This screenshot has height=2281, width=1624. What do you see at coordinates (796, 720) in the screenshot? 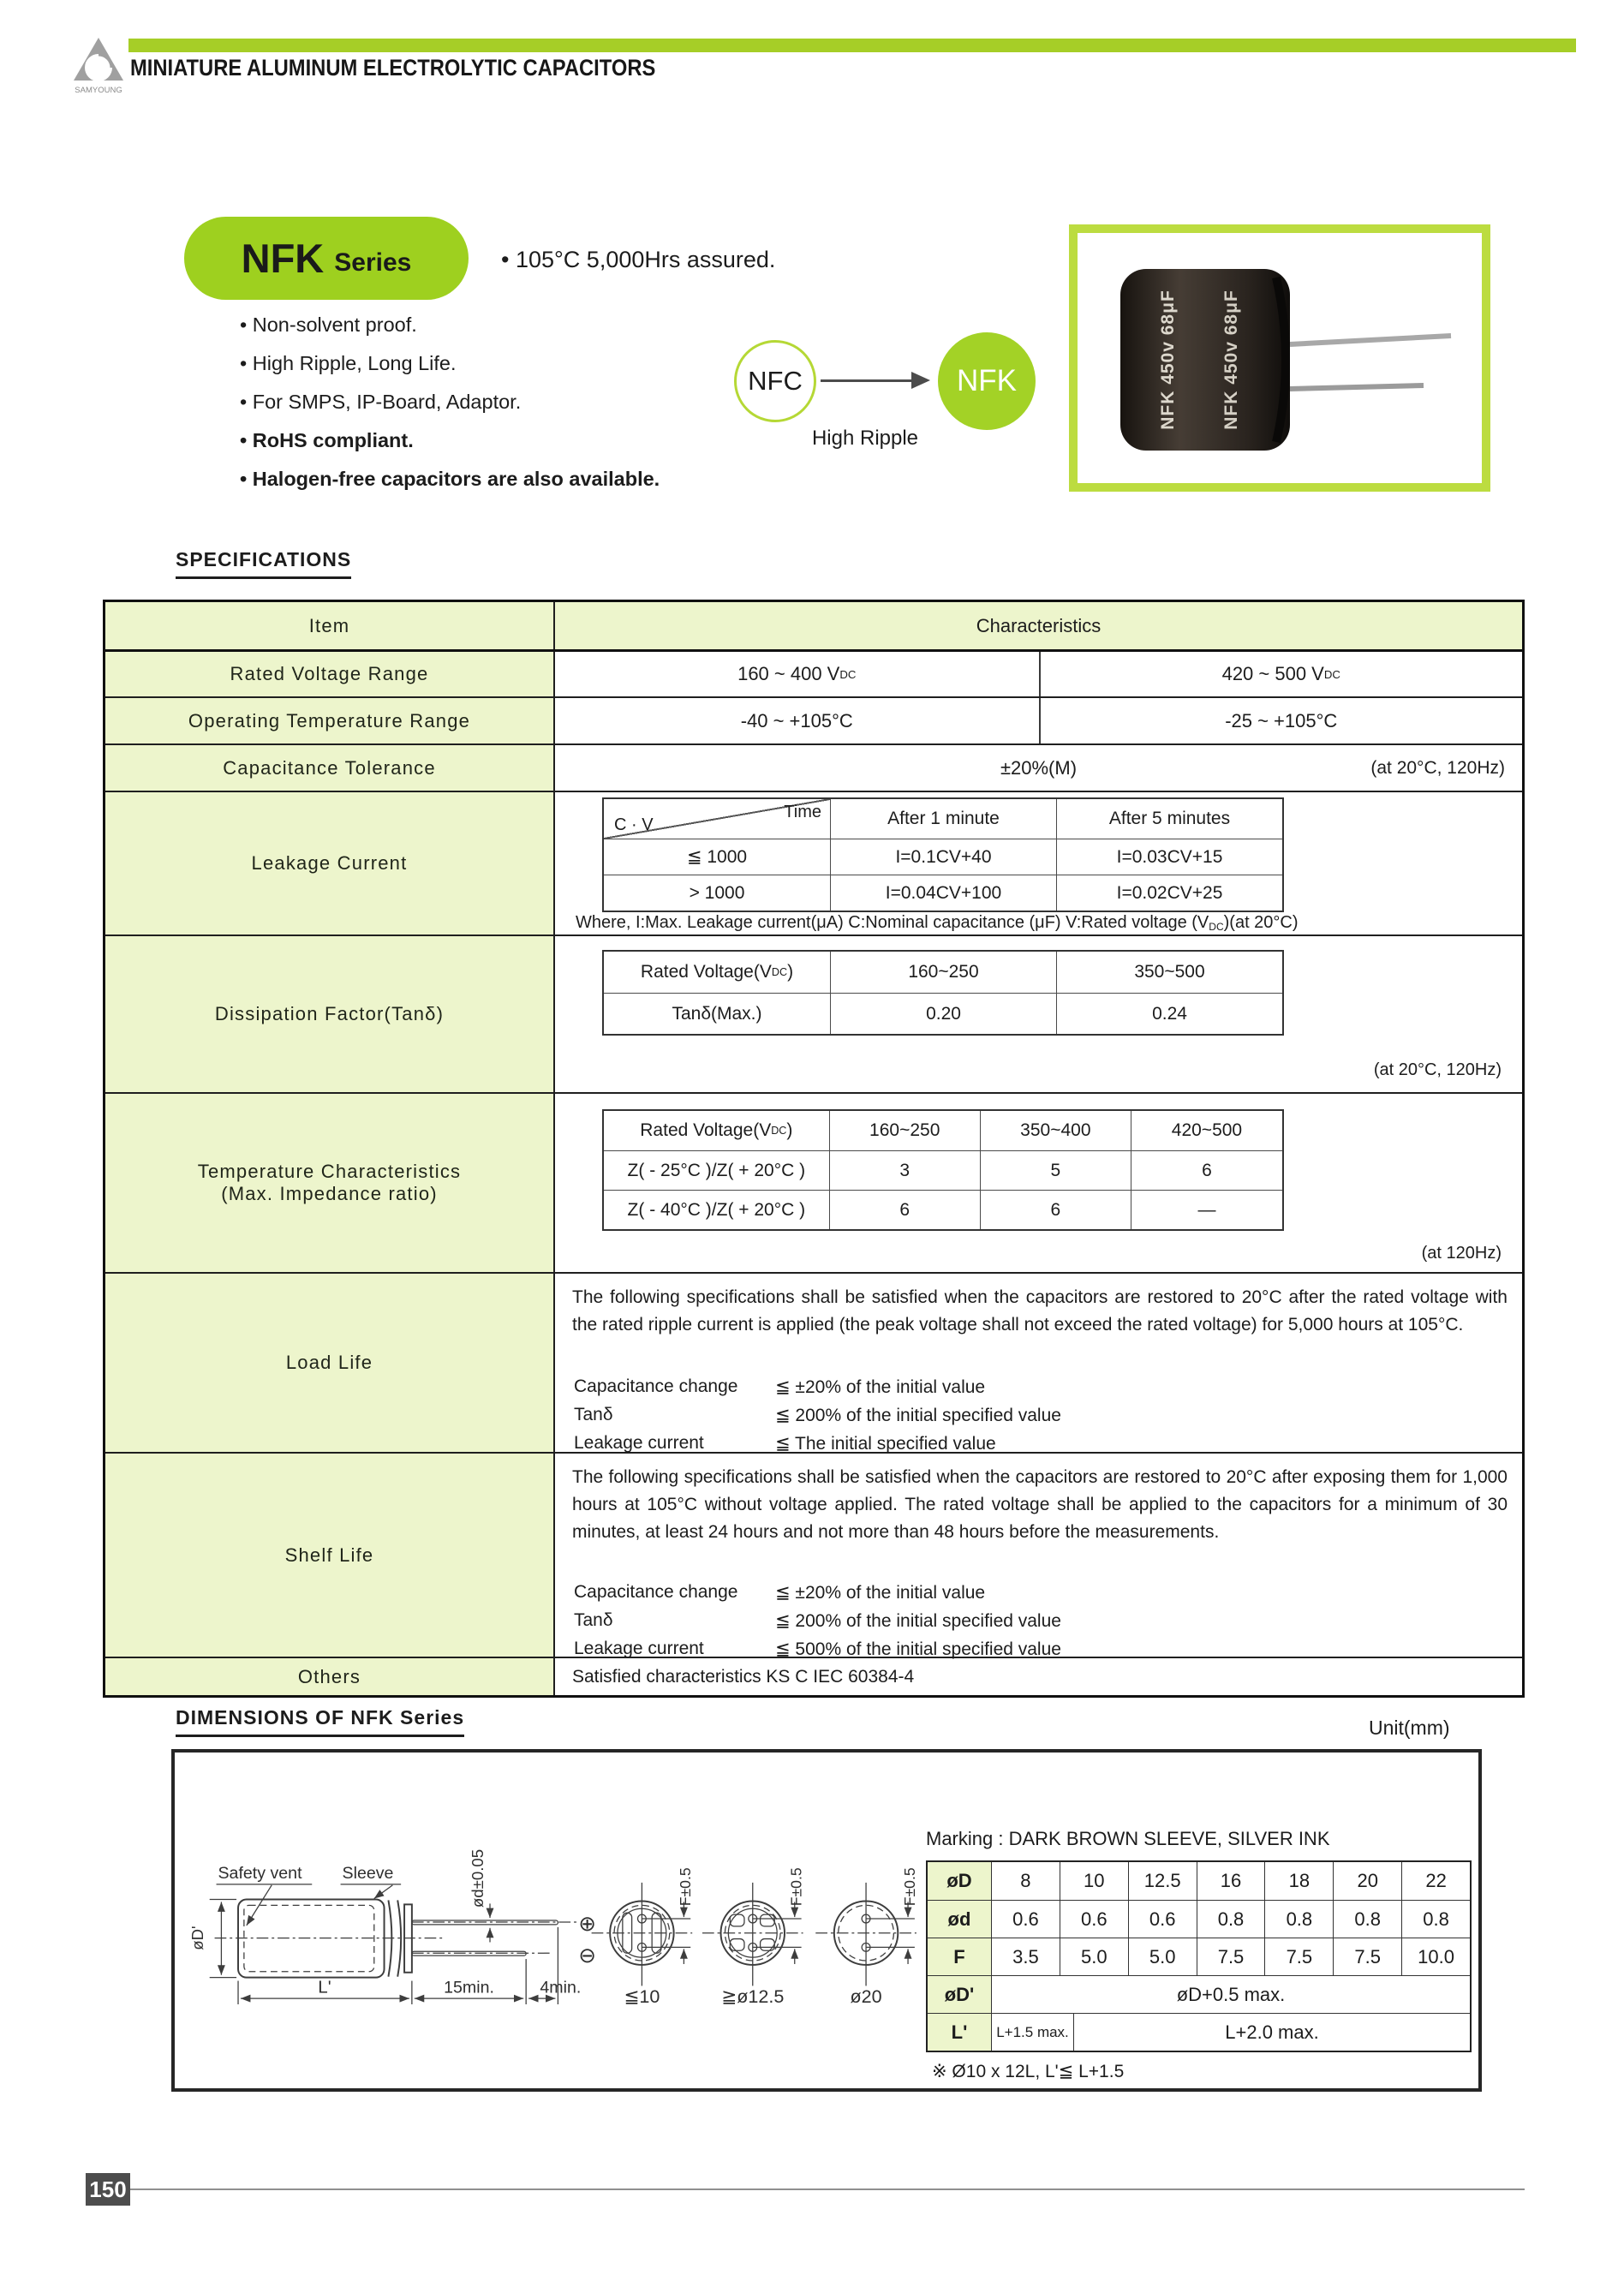
I see `op-temp-low: -40 ~ +105°C` at bounding box center [796, 720].